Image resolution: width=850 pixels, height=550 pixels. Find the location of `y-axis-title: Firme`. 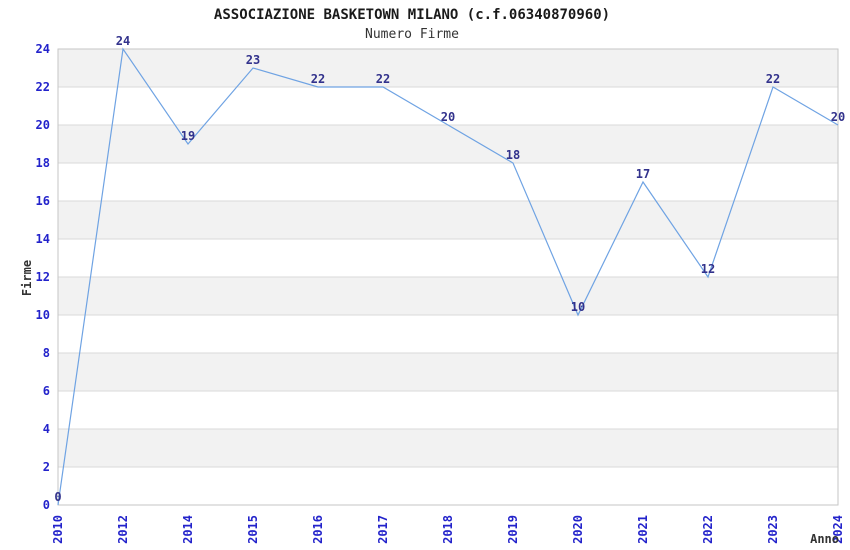

y-axis-title: Firme is located at coordinates (27, 278).